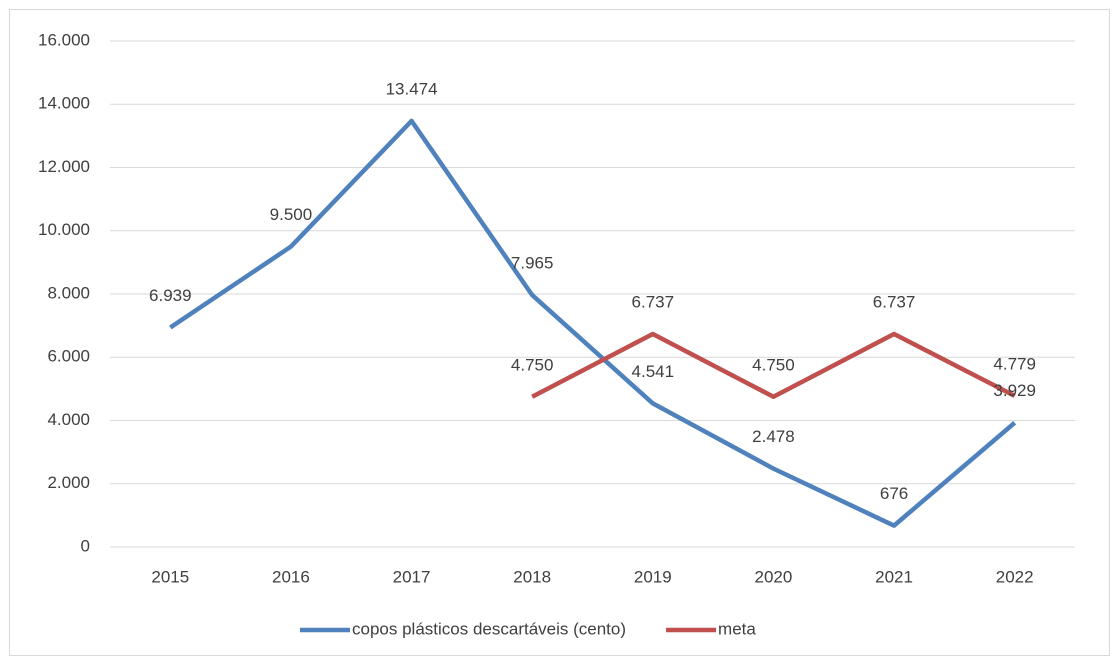 The image size is (1115, 657). I want to click on y-tick-label: 8.000, so click(68, 292).